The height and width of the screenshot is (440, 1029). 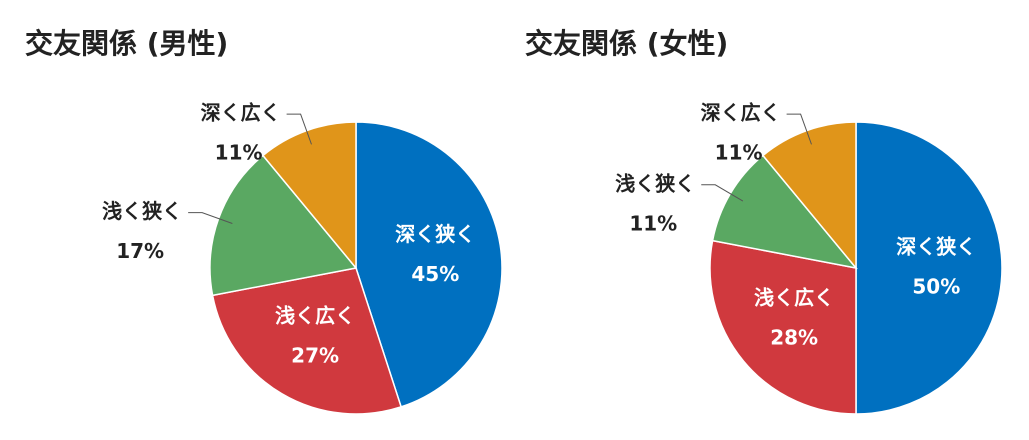 What do you see at coordinates (435, 274) in the screenshot?
I see `slice-value: 45%` at bounding box center [435, 274].